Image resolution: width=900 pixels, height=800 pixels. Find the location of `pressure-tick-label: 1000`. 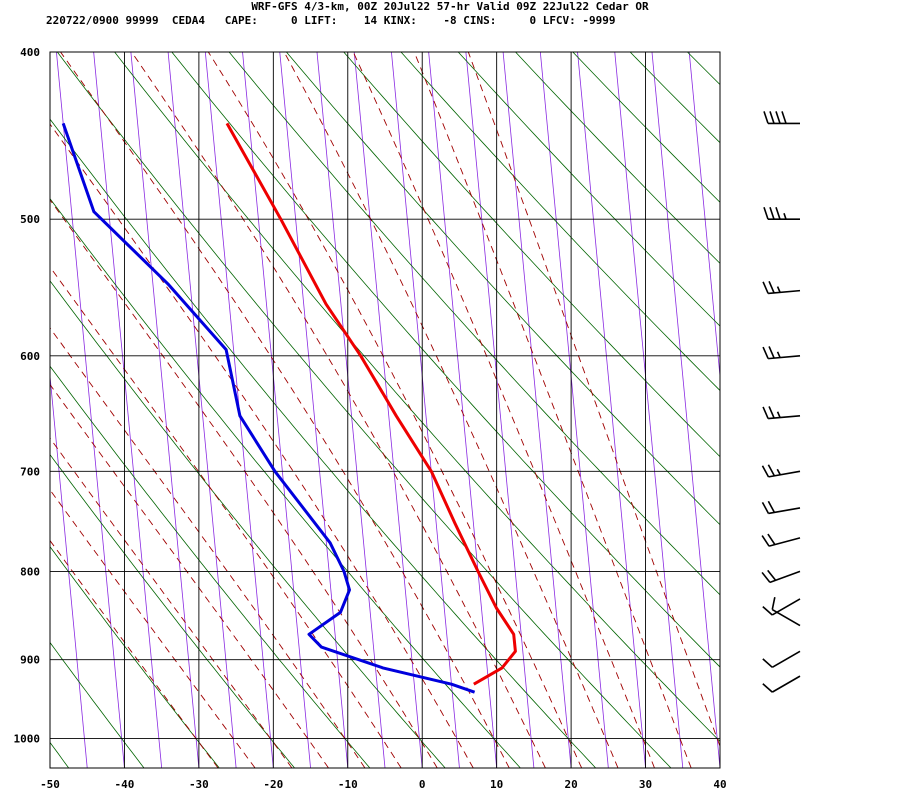

pressure-tick-label: 1000 is located at coordinates (27, 739).